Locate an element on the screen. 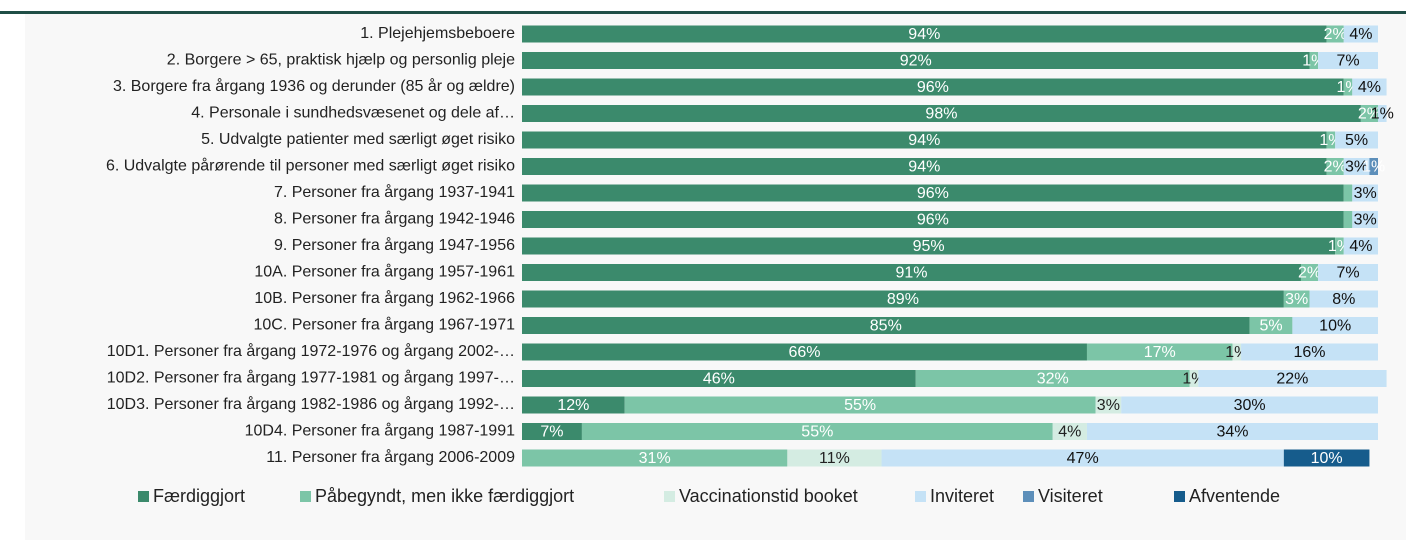  category-label: 1. Plejehjemsbeboere is located at coordinates (437, 33).